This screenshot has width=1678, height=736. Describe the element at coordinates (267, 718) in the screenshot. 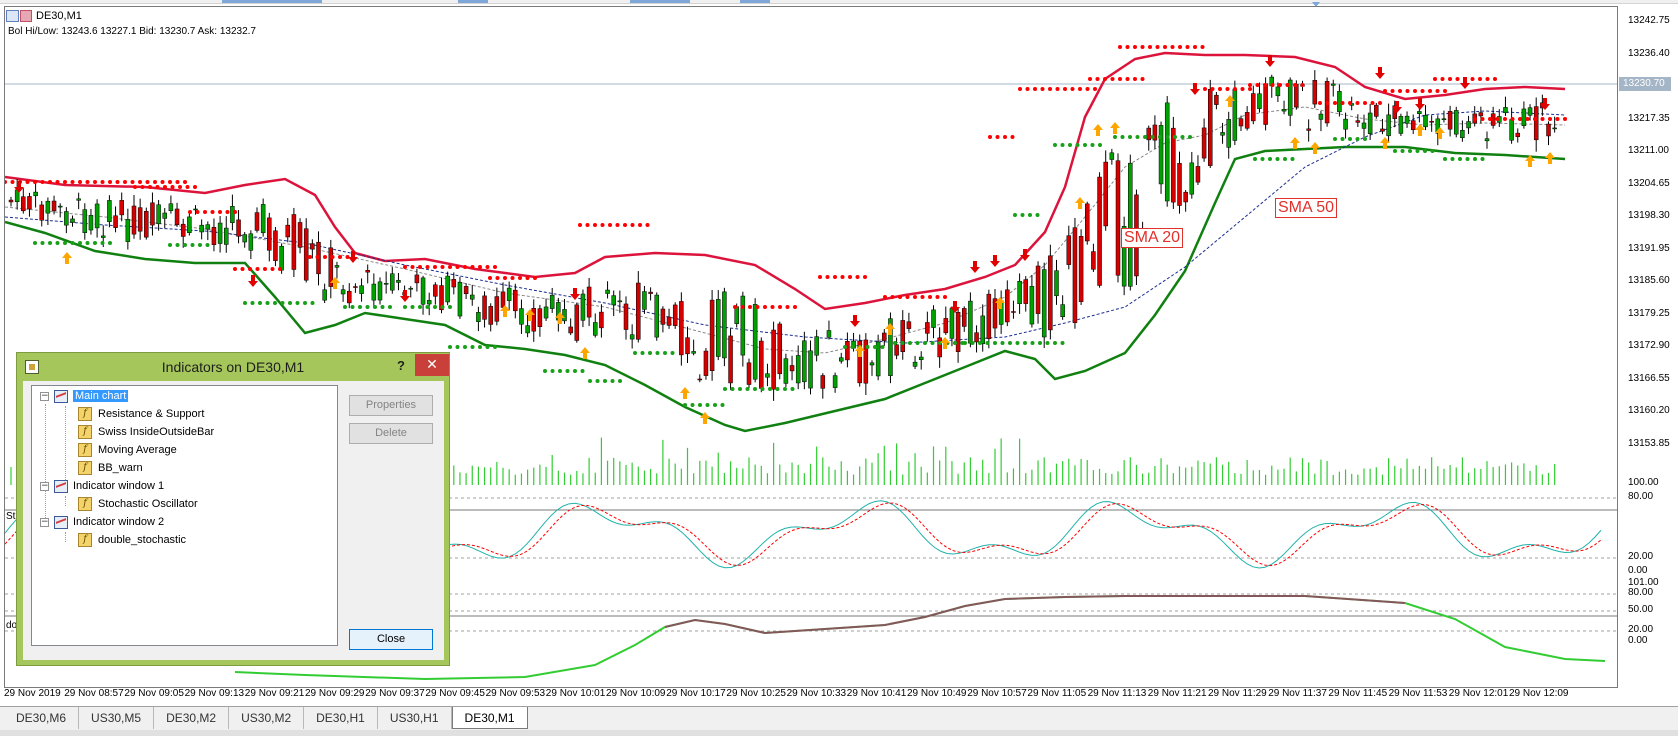

I see `chart-tab: US30,M2` at that location.